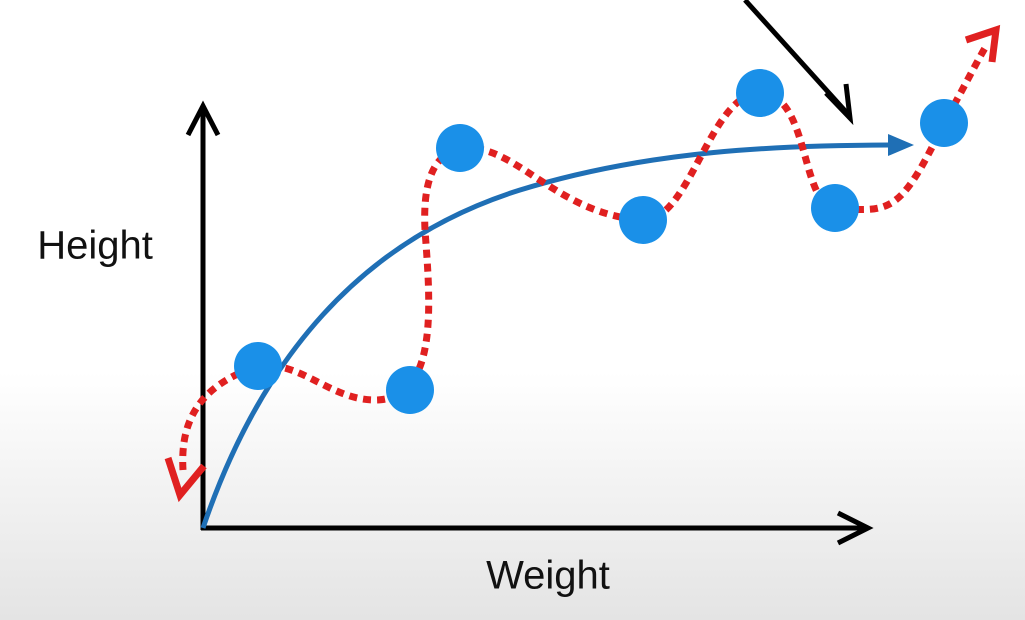 The image size is (1025, 620). Describe the element at coordinates (95, 246) in the screenshot. I see `y-axis-label: Height` at that location.